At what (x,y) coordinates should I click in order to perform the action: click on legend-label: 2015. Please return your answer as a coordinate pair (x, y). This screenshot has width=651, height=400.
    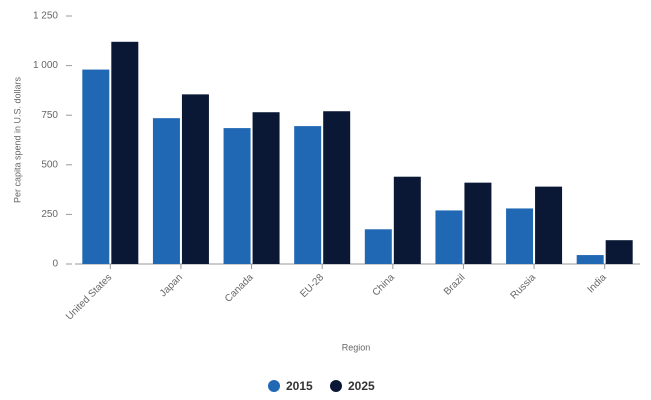
    Looking at the image, I should click on (299, 386).